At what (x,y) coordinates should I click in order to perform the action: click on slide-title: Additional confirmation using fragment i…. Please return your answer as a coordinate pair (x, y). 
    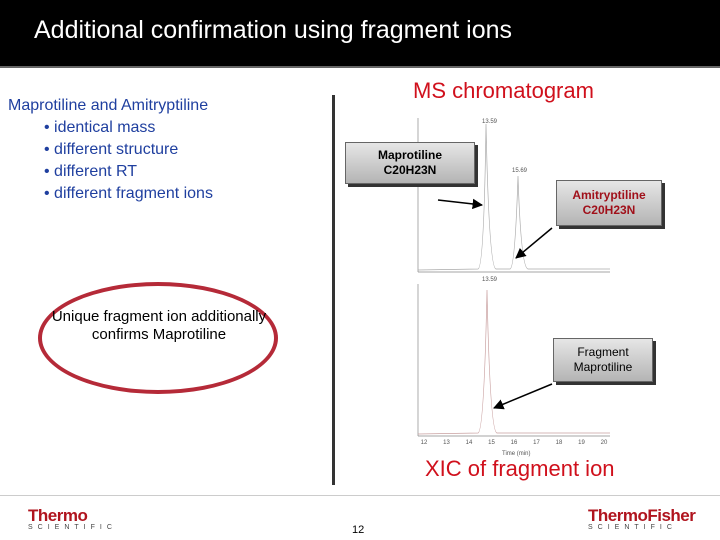
    Looking at the image, I should click on (273, 30).